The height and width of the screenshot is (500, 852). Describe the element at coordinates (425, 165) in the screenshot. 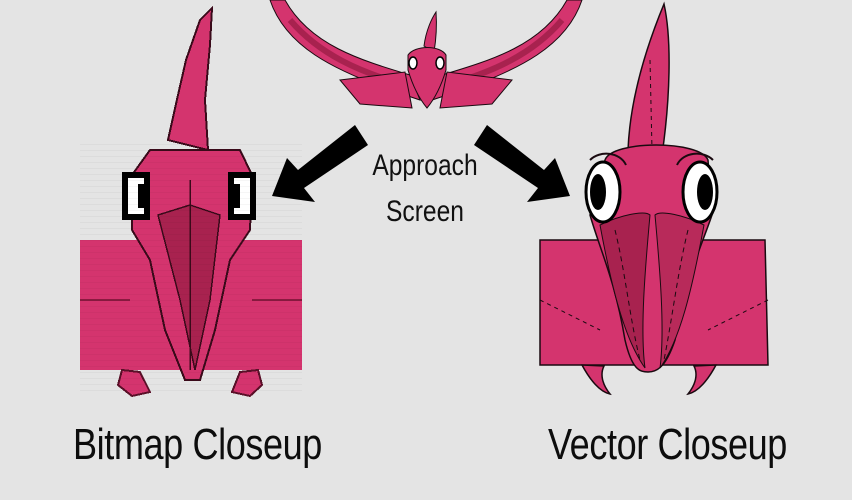

I see `approach-label-line1: Approach` at that location.